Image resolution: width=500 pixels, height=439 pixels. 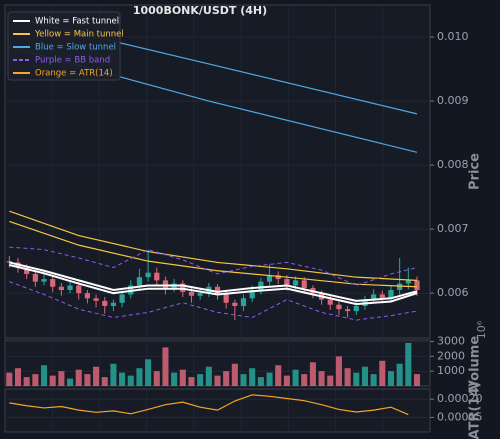 I want to click on y-tick-label: 0.00020, so click(x=460, y=398).